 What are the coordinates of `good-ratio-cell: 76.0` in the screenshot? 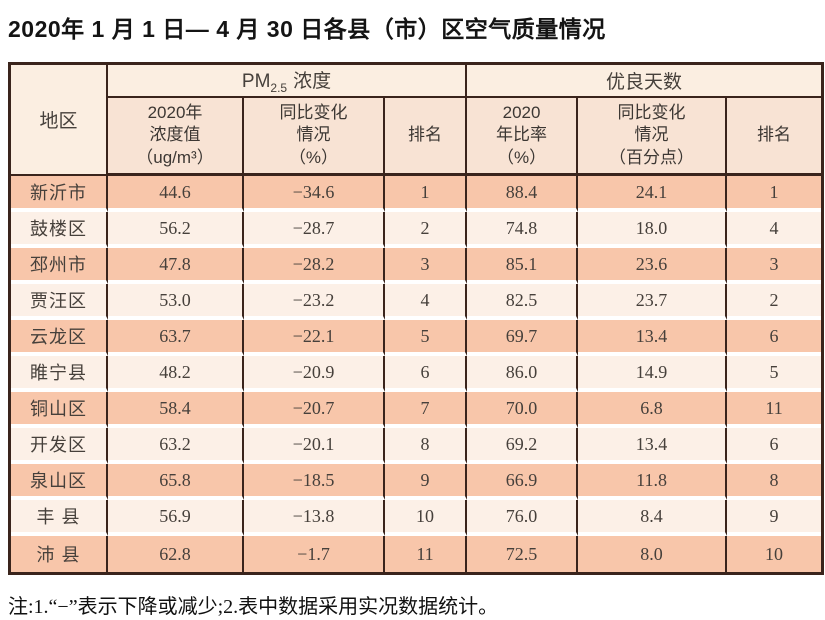 It's located at (523, 518).